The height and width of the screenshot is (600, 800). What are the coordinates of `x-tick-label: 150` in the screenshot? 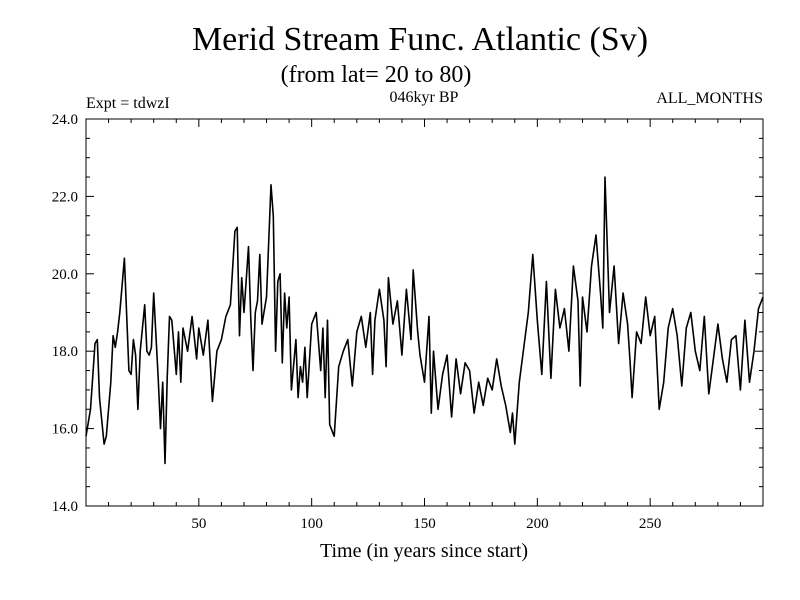 It's located at (424, 524).